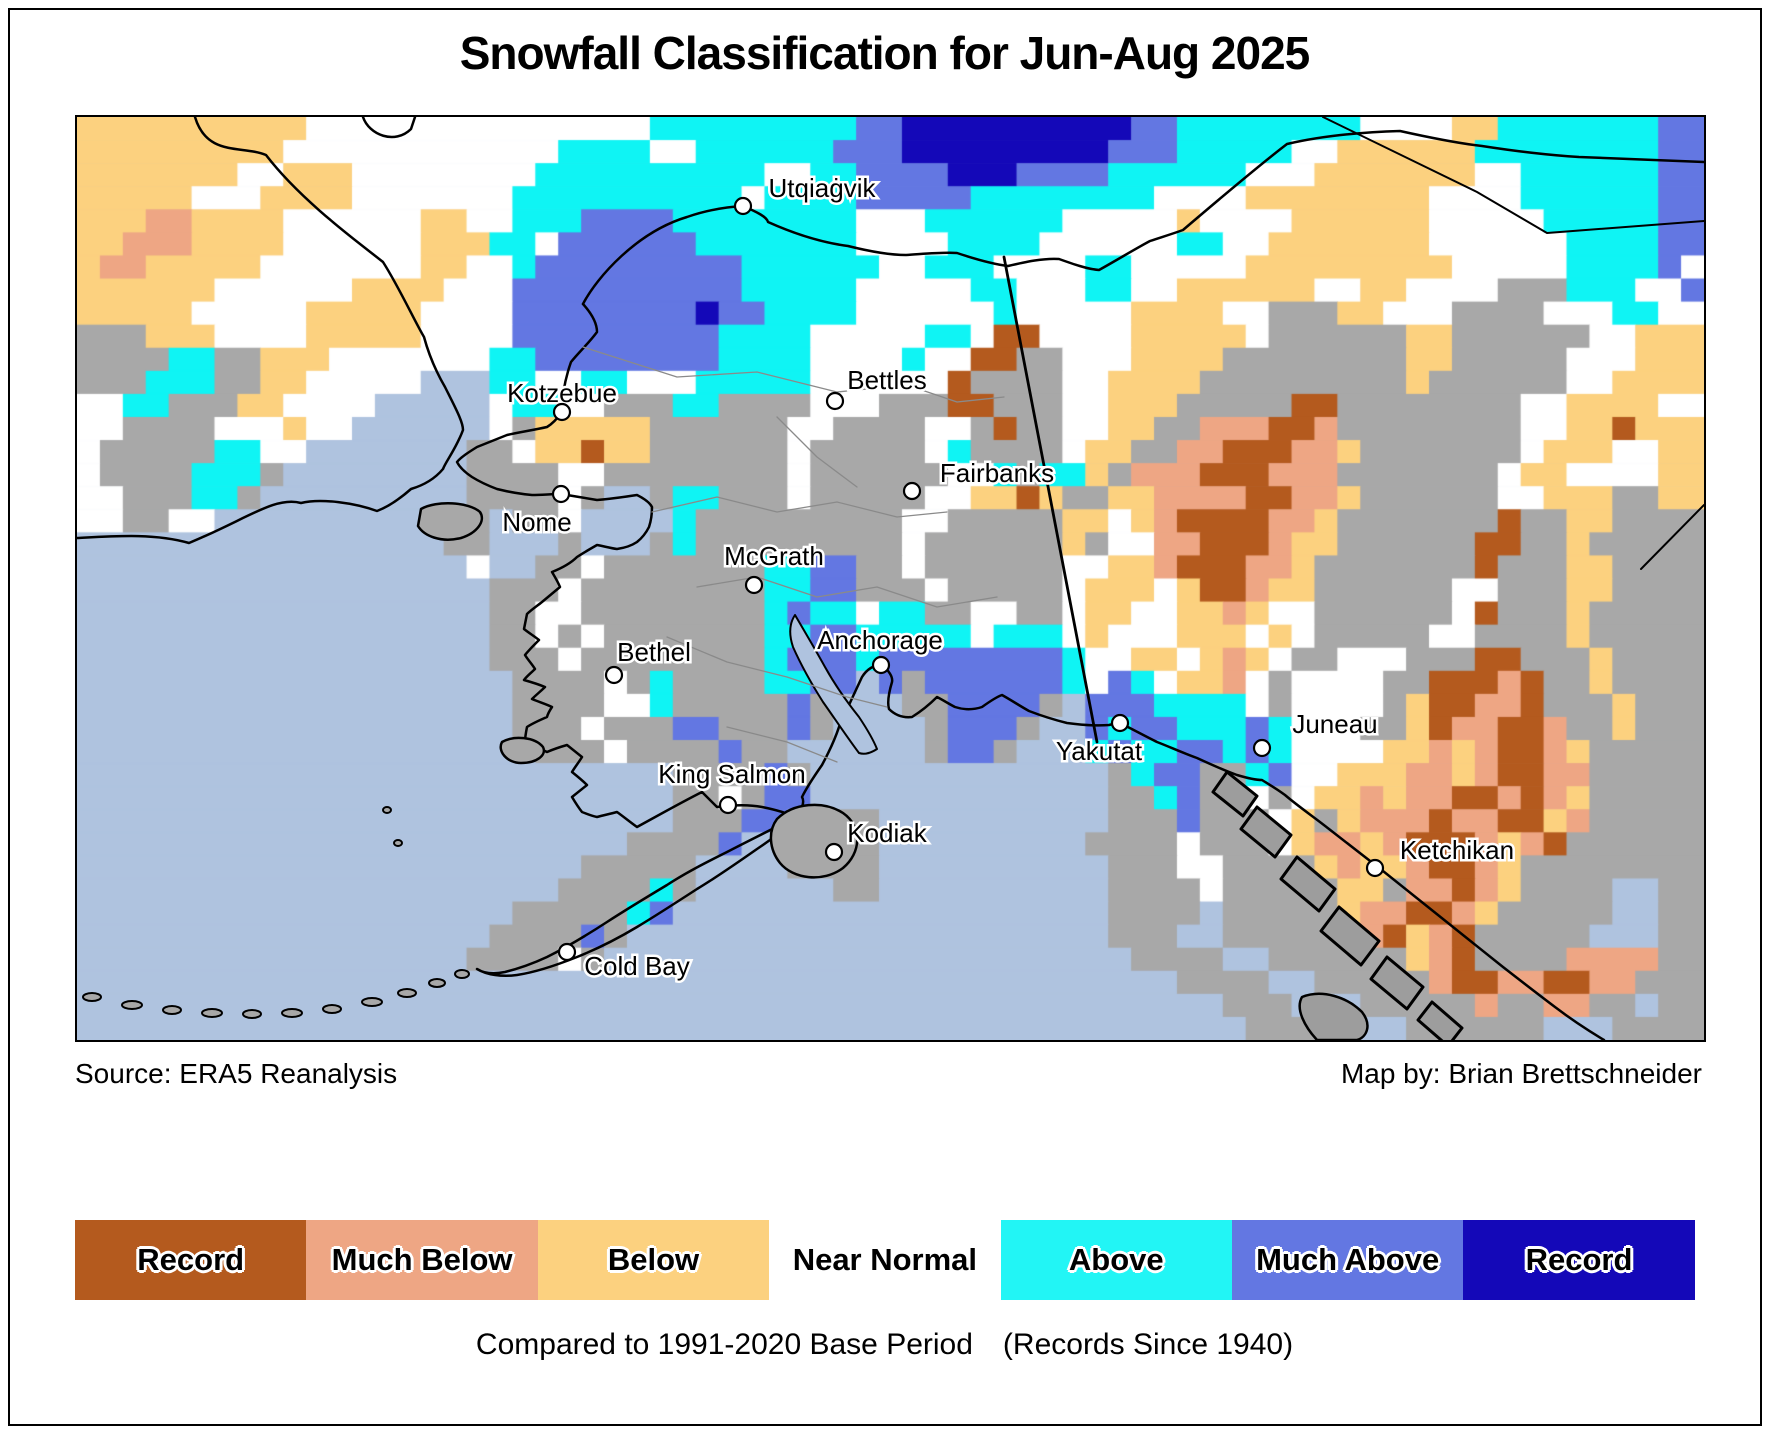  Describe the element at coordinates (1333, 1016) in the screenshot. I see `haida-gwaii-island` at that location.